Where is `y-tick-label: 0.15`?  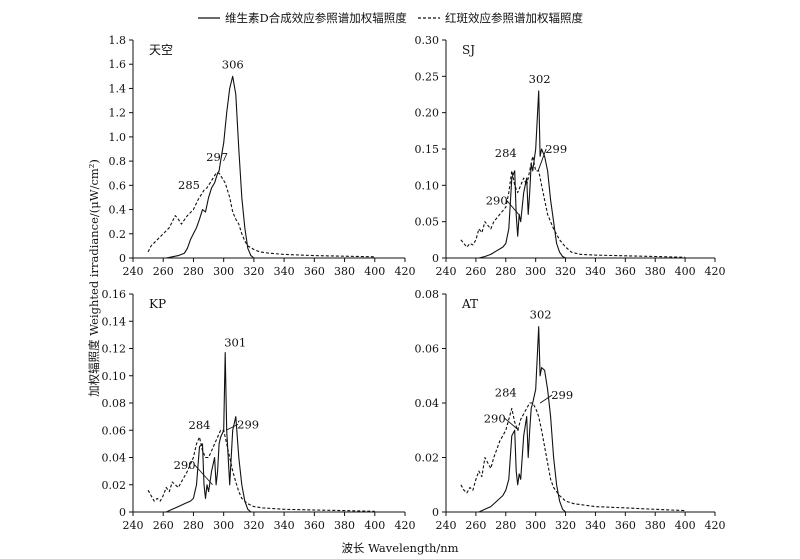 y-tick-label: 0.15 is located at coordinates (427, 149).